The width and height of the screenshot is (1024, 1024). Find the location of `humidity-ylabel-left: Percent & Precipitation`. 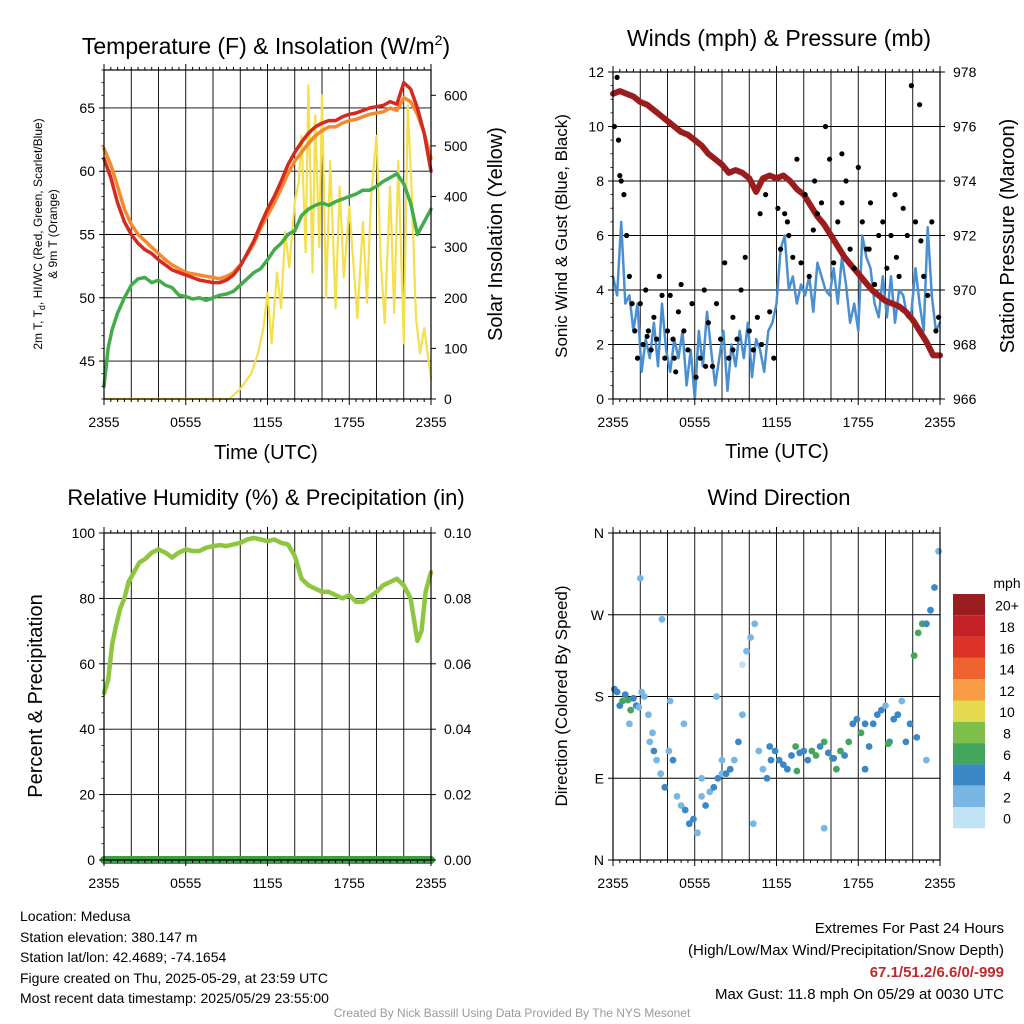

humidity-ylabel-left: Percent & Precipitation is located at coordinates (36, 695).